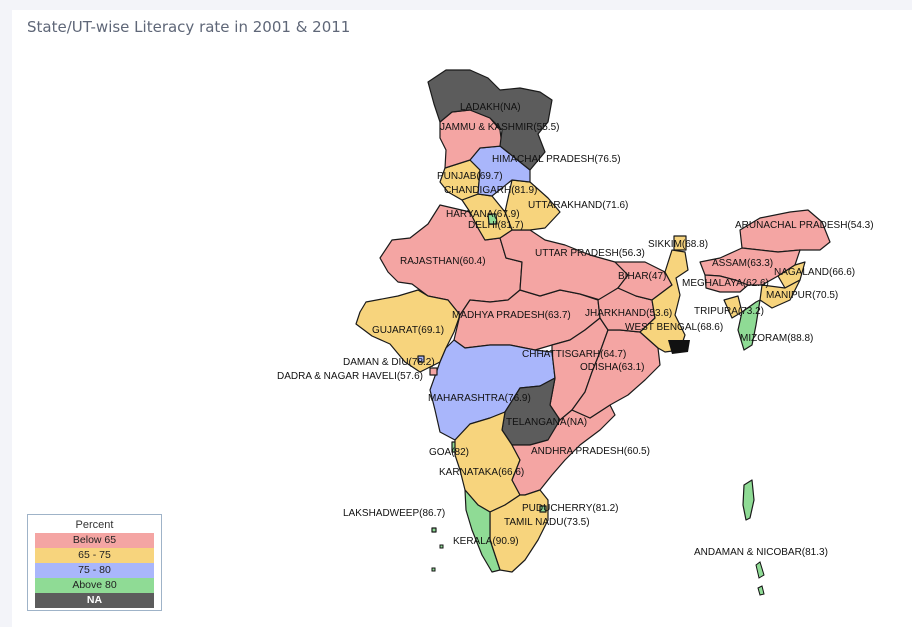  What do you see at coordinates (804, 225) in the screenshot?
I see `label-arunachal-pradesh: ARUNACHAL PRADESH(54.3)` at bounding box center [804, 225].